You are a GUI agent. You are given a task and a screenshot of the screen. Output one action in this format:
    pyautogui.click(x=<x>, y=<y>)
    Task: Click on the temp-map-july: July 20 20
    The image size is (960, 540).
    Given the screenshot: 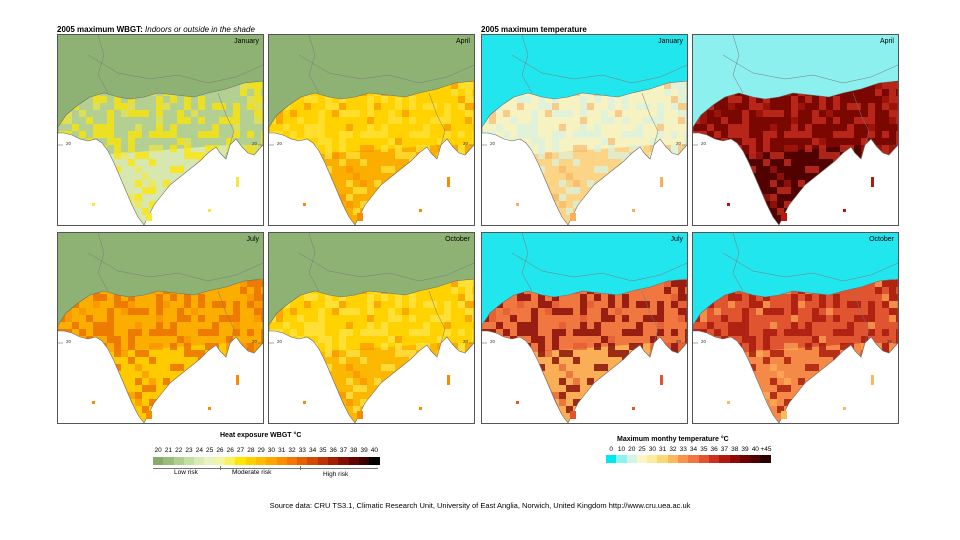 What is the action you would take?
    pyautogui.click(x=584, y=328)
    